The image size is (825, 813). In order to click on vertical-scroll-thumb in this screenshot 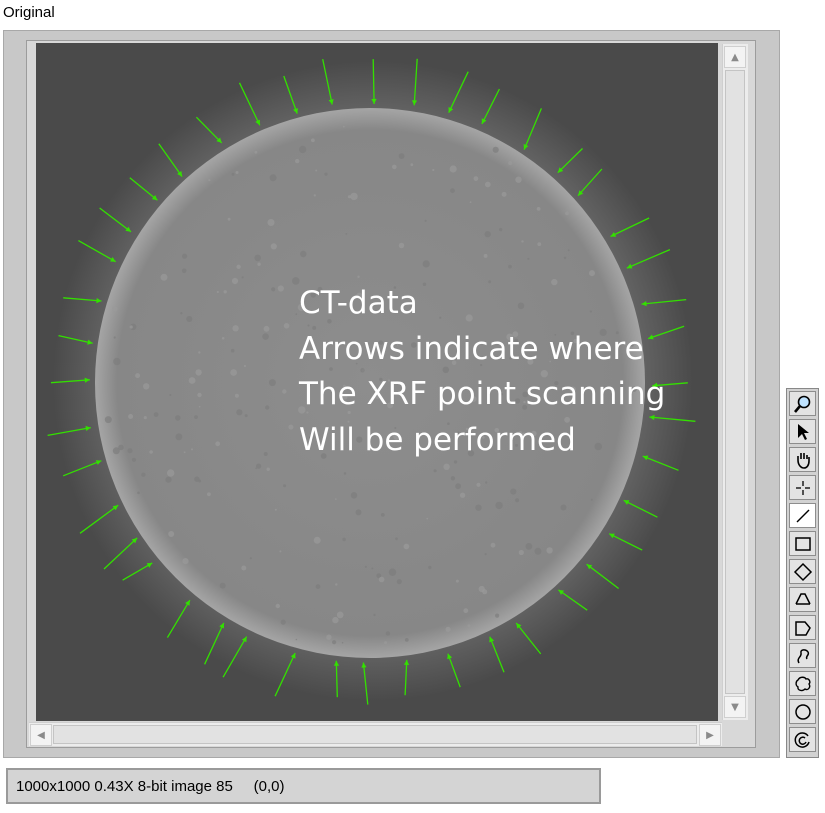, I will do `click(735, 382)`.